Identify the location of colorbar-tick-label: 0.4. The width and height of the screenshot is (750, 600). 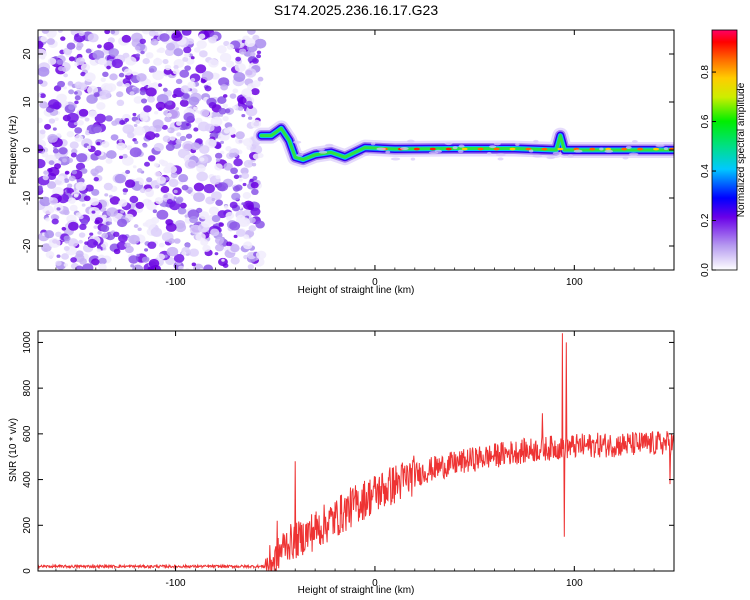
(705, 171).